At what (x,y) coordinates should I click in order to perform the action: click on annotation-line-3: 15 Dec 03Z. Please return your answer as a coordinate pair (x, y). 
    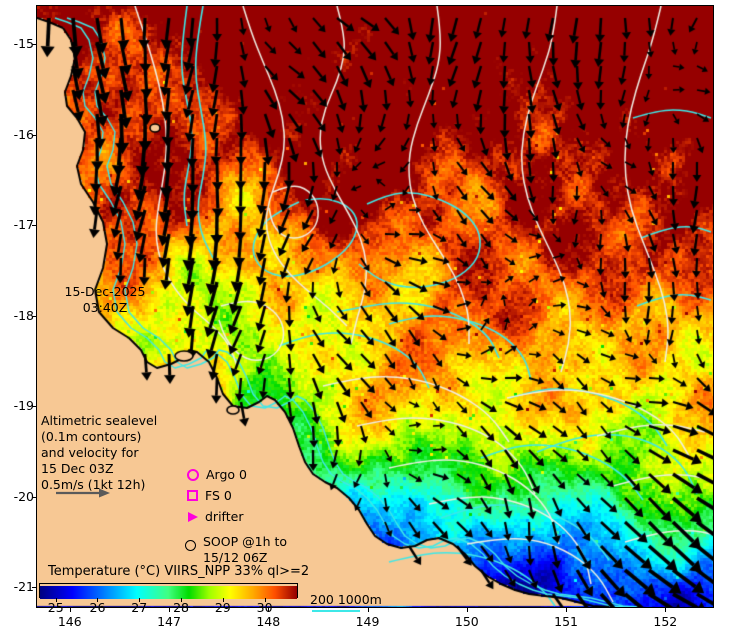
    Looking at the image, I should click on (77, 468).